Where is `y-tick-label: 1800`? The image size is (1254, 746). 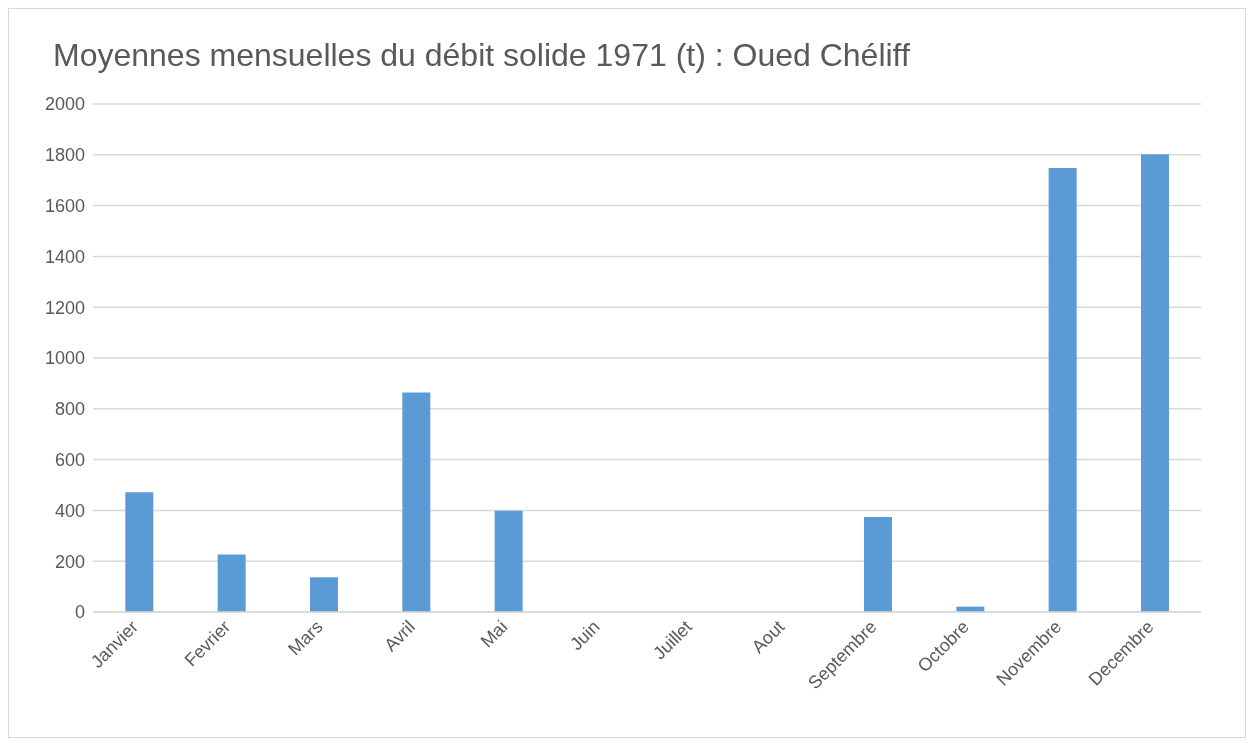 y-tick-label: 1800 is located at coordinates (64, 155).